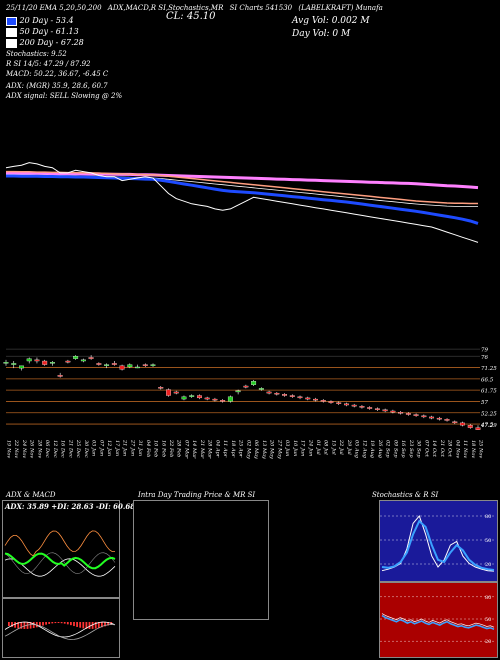  I want to click on x-tick-label: 12 Dec, so click(55, 449).